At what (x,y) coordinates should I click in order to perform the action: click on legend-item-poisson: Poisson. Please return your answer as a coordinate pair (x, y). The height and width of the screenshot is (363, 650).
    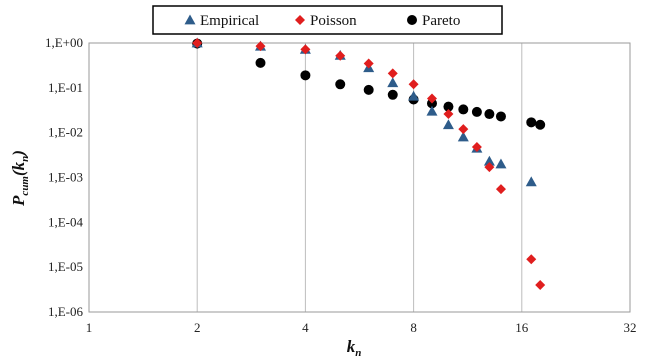
    Looking at the image, I should click on (326, 21).